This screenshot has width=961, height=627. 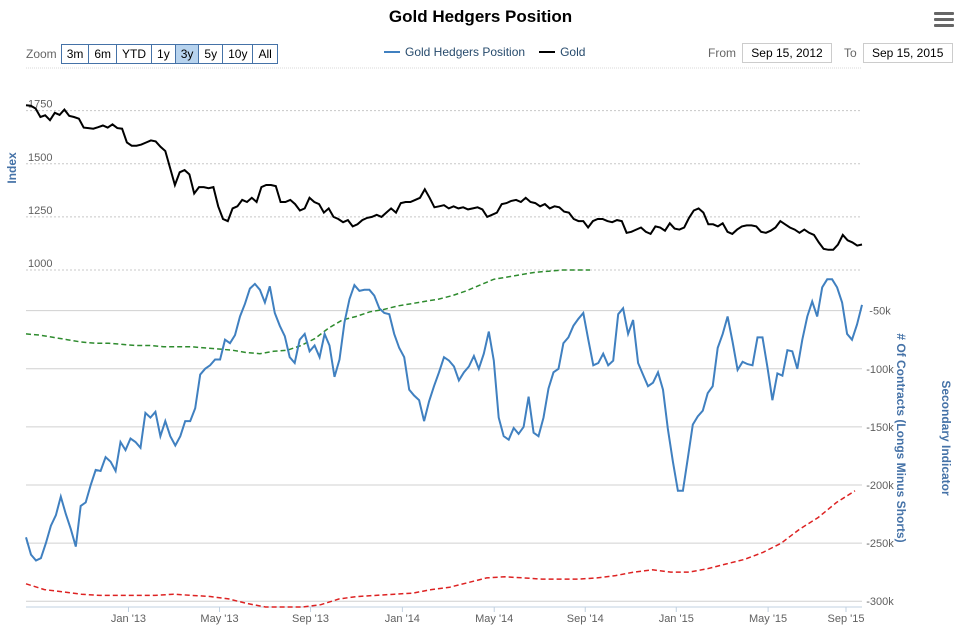 I want to click on from-date-input: Sep 15, 2012, so click(x=787, y=53).